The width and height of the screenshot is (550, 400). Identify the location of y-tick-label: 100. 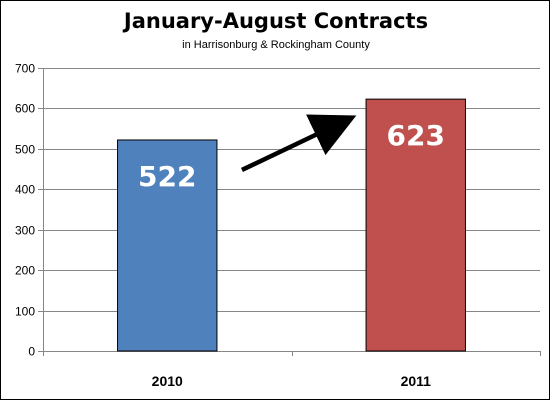
(25, 312).